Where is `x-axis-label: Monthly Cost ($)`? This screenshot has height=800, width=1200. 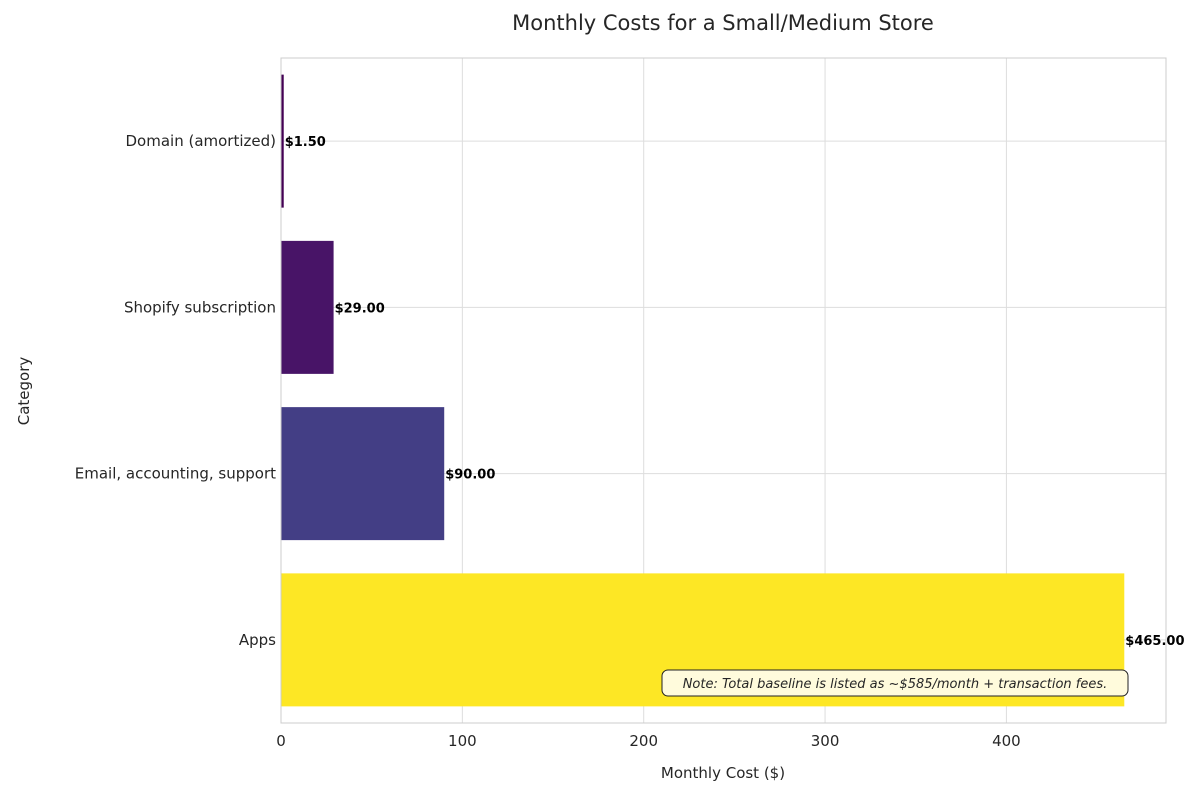
x-axis-label: Monthly Cost ($) is located at coordinates (723, 773).